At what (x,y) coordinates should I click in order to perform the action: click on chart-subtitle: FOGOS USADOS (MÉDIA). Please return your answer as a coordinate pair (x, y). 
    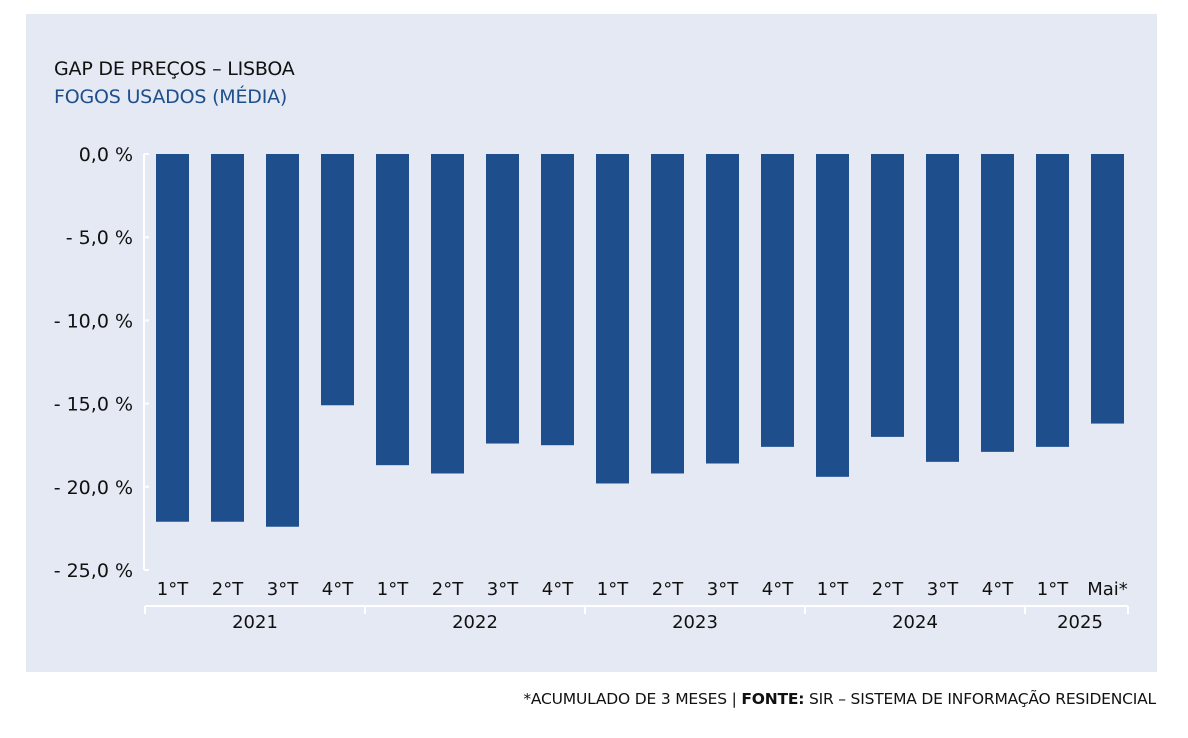
    Looking at the image, I should click on (171, 97).